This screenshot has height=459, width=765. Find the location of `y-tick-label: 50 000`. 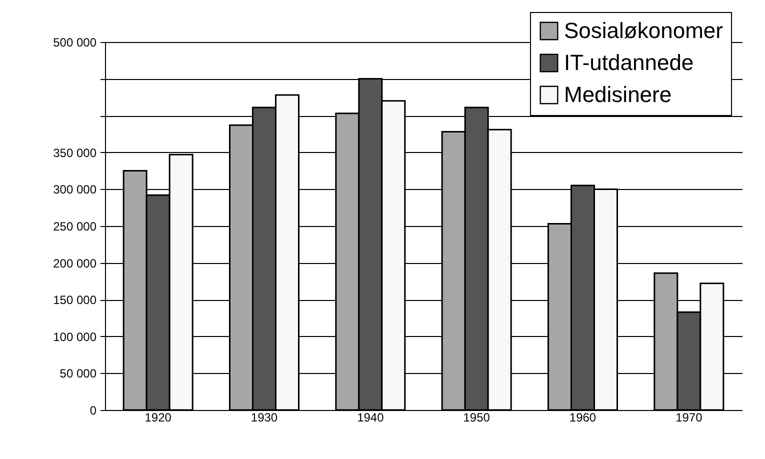

y-tick-label: 50 000 is located at coordinates (78, 373).